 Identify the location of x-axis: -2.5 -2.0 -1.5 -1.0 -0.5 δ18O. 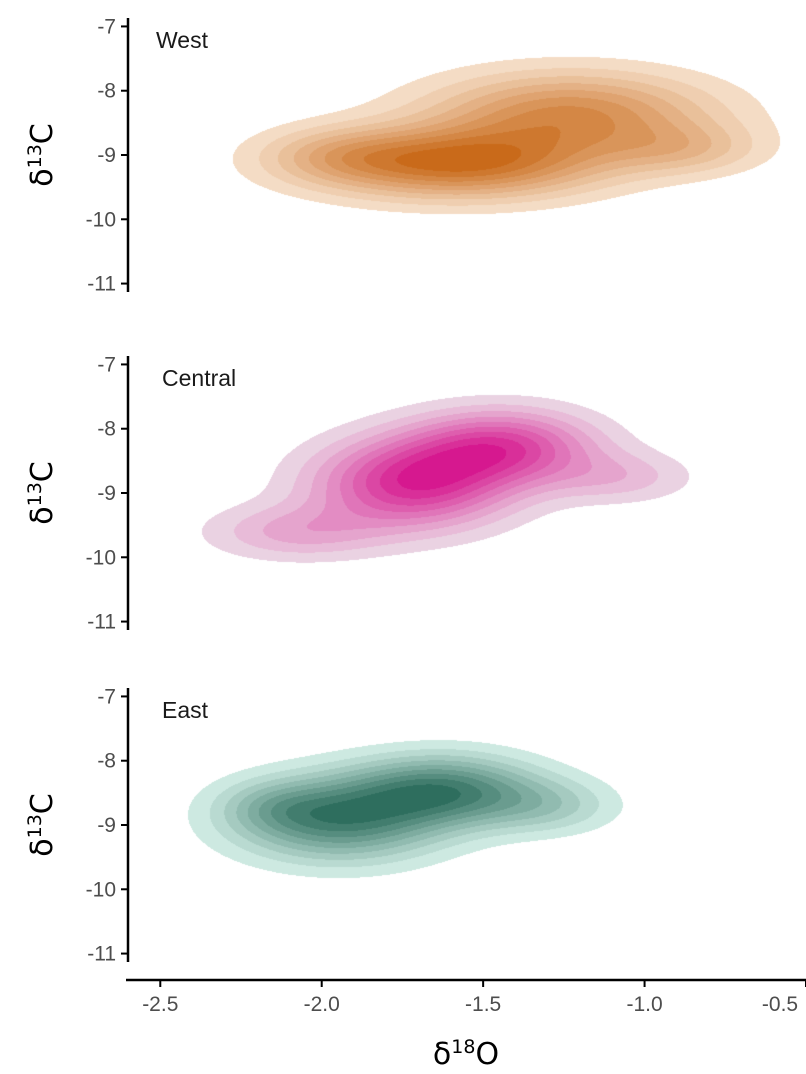
(466, 1025).